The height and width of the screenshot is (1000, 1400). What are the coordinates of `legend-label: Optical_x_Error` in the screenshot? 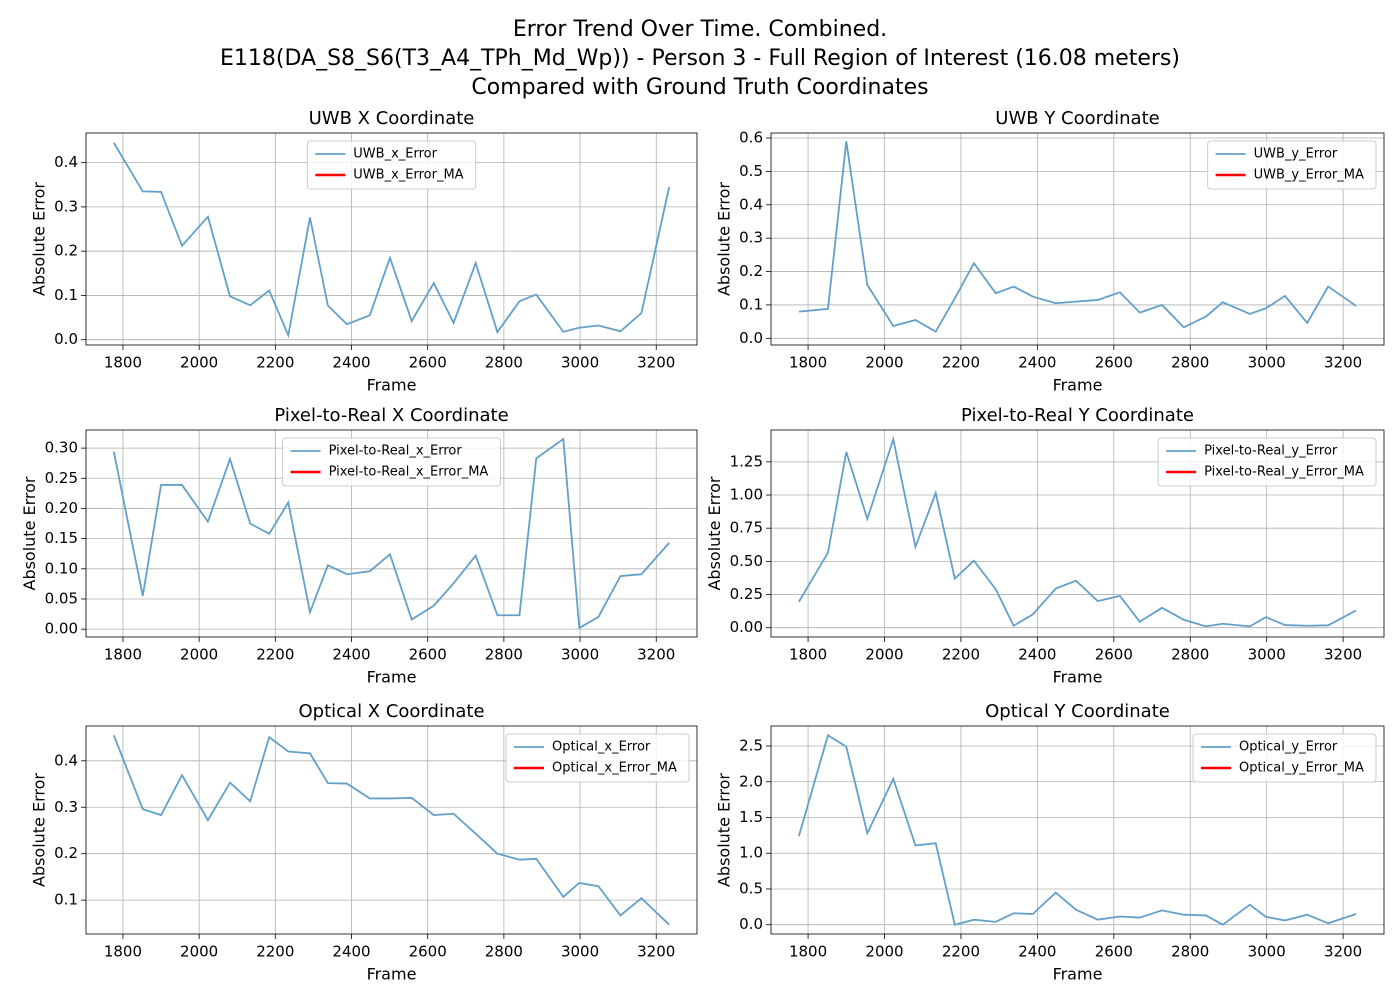 It's located at (601, 747).